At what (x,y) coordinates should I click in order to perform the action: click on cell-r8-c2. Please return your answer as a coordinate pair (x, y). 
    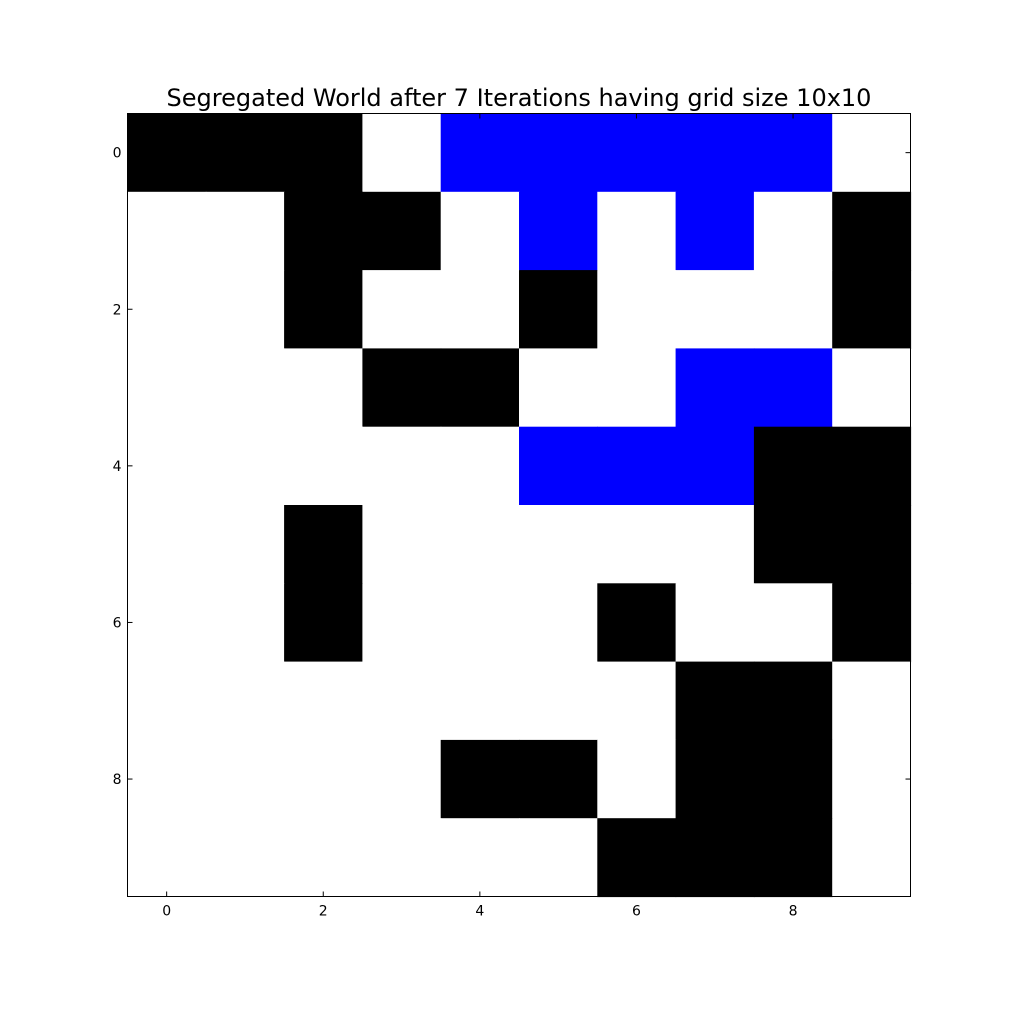
    Looking at the image, I should click on (323, 779).